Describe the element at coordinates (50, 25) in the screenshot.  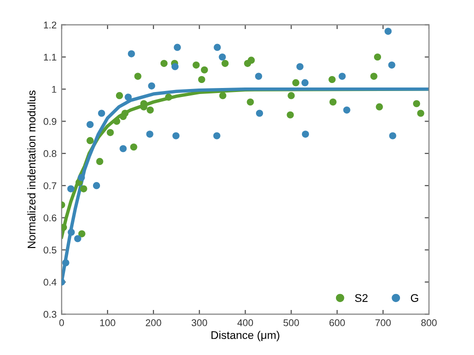
I see `y-tick-label: 1.2` at that location.